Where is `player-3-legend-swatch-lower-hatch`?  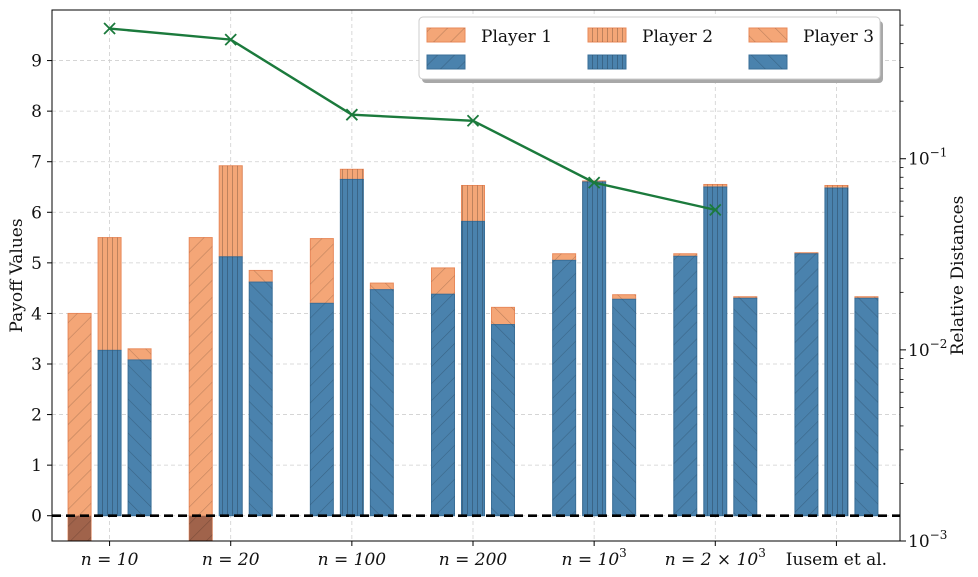 player-3-legend-swatch-lower-hatch is located at coordinates (768, 62).